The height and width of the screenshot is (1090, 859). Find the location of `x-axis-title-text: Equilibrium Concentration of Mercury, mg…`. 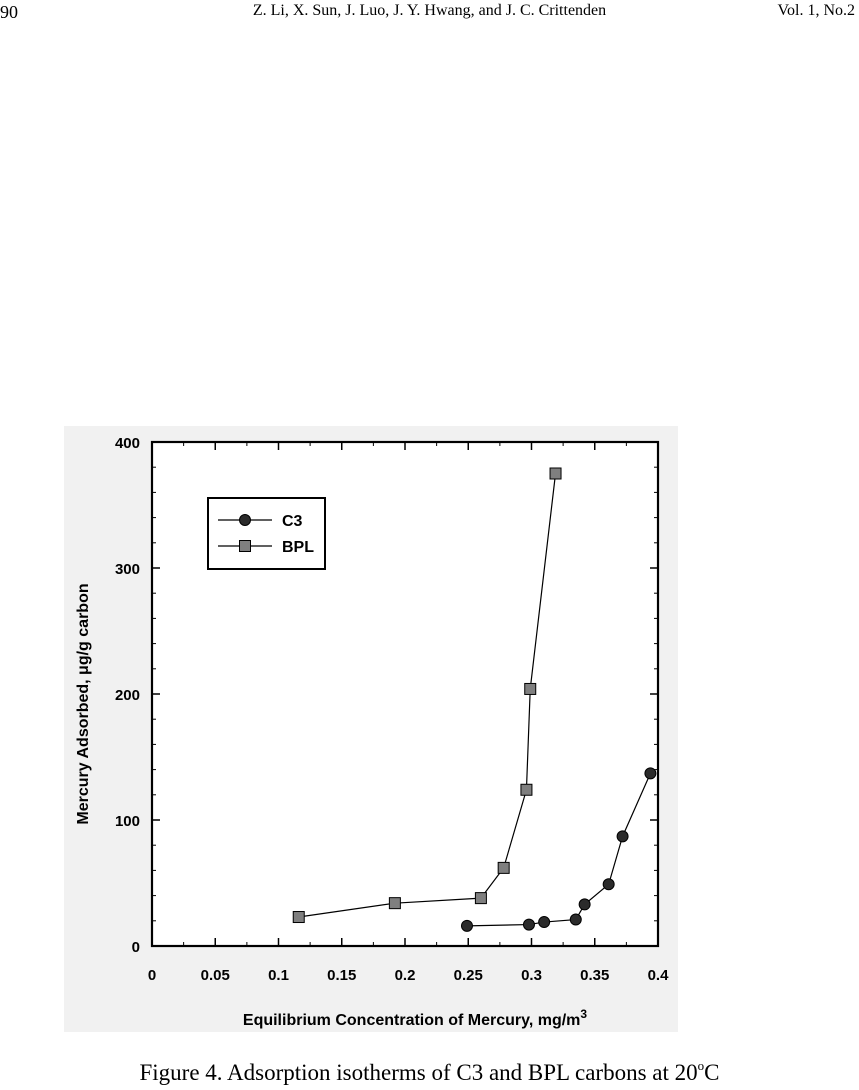

x-axis-title-text: Equilibrium Concentration of Mercury, mg… is located at coordinates (412, 1020).